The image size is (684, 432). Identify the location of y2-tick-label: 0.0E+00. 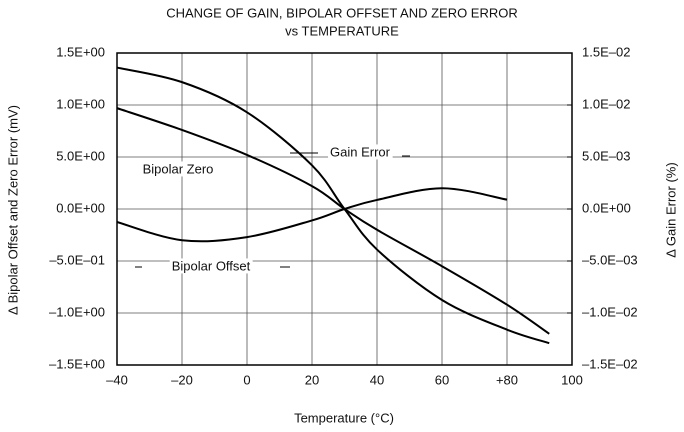
(606, 207).